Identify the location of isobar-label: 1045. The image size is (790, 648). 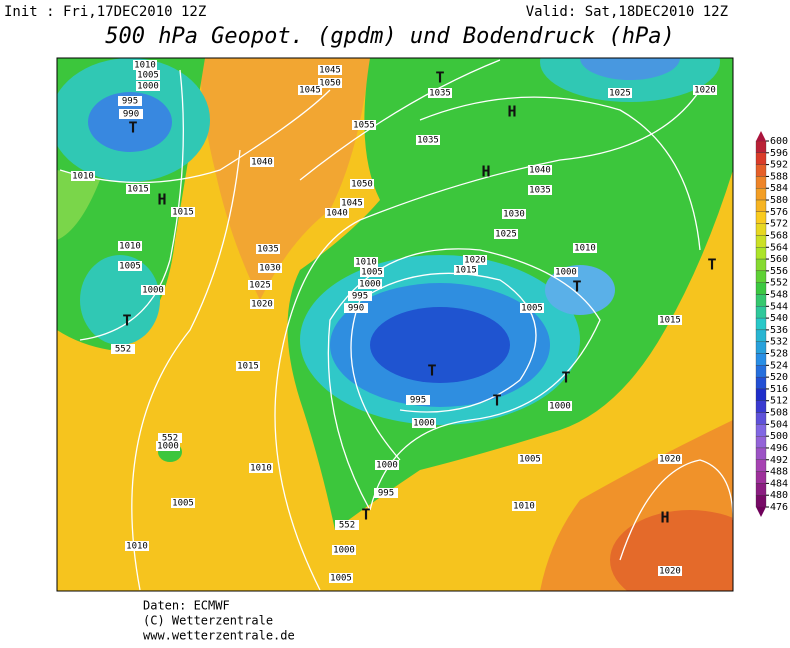
(352, 204).